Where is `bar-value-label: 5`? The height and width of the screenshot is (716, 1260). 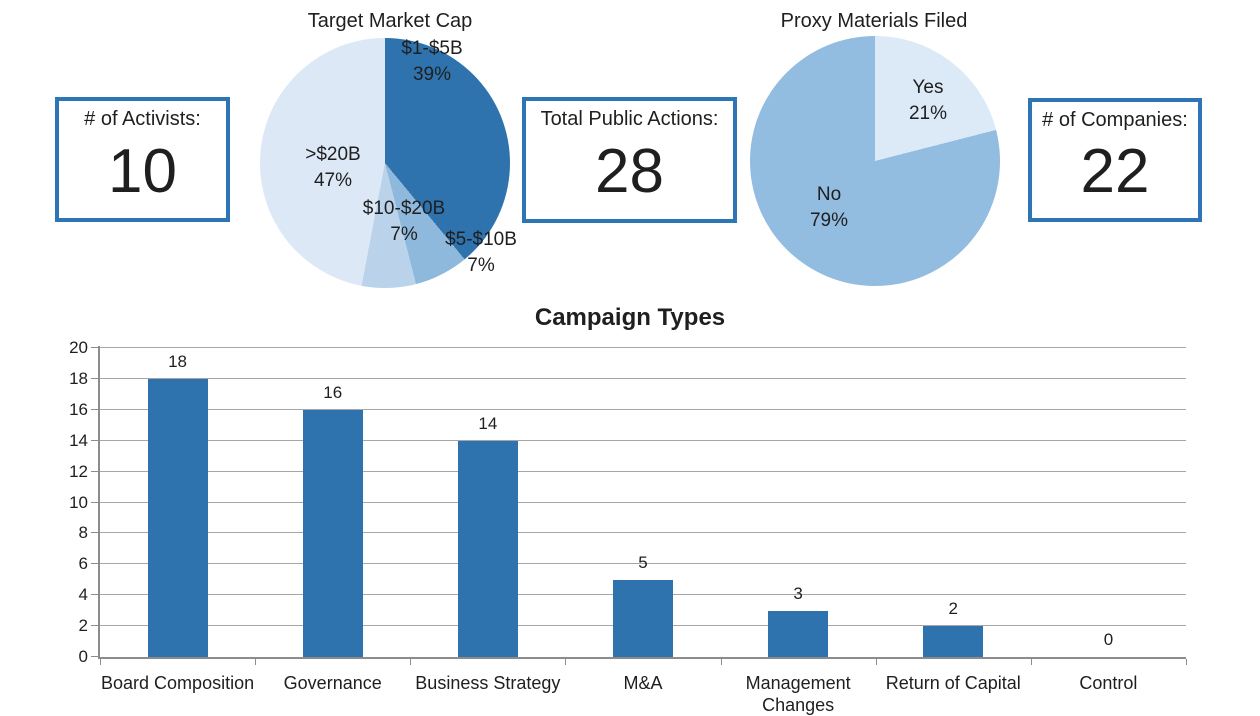
bar-value-label: 5 is located at coordinates (643, 562).